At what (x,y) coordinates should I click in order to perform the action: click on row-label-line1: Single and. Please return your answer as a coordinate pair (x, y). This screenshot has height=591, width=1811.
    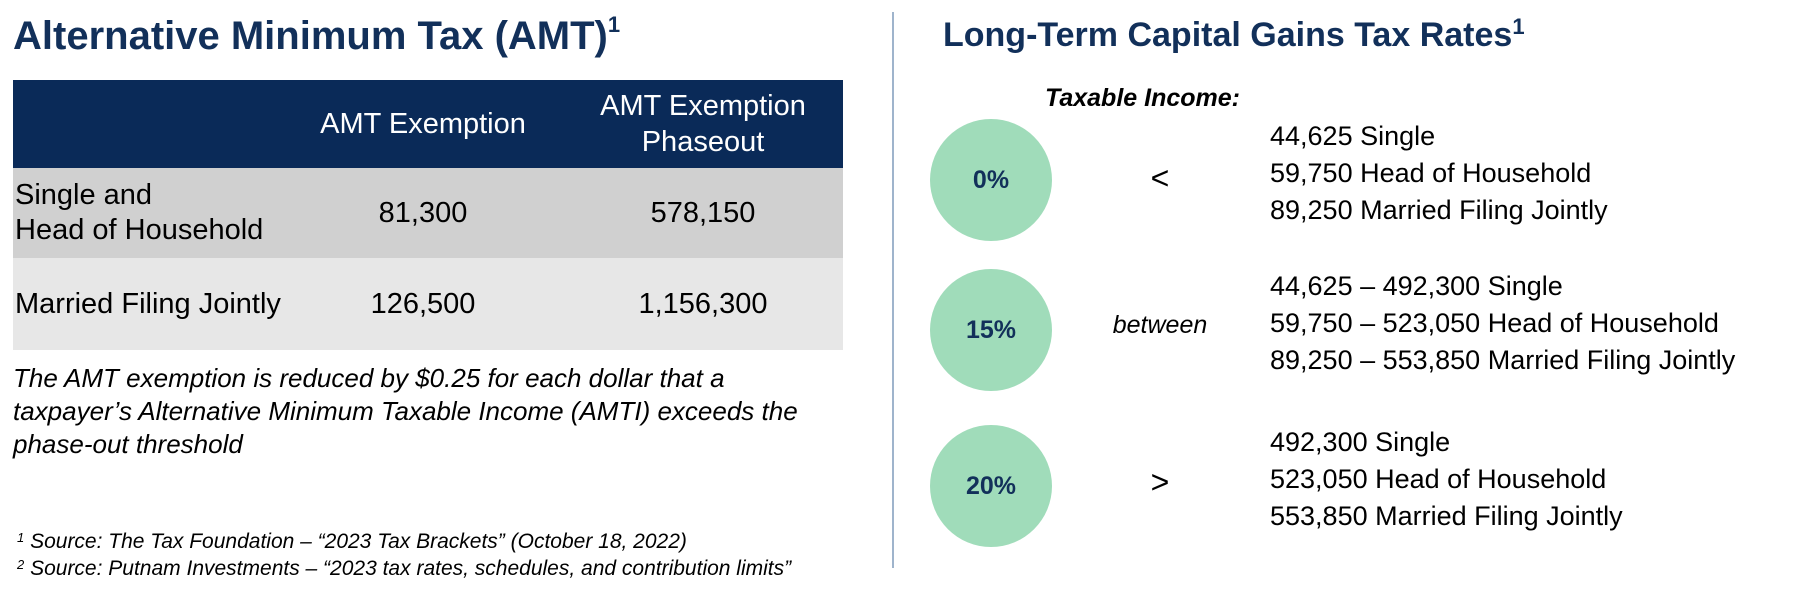
    Looking at the image, I should click on (84, 195).